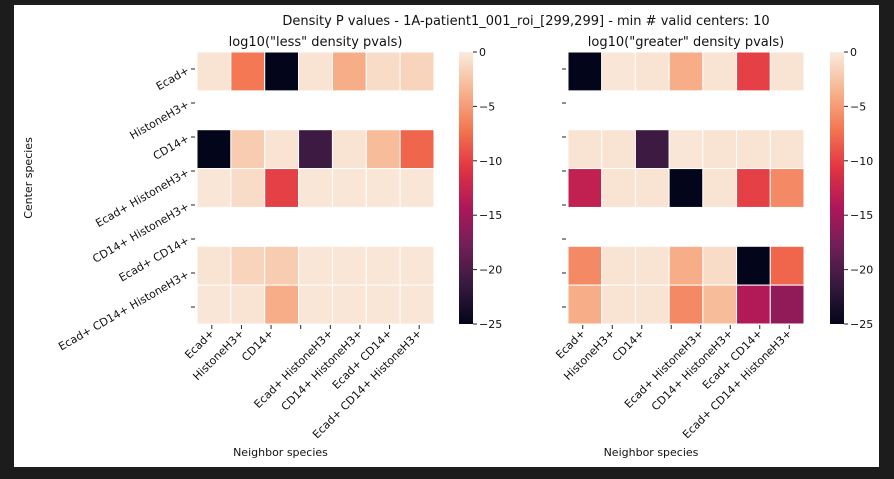 This screenshot has width=894, height=479. Describe the element at coordinates (171, 147) in the screenshot. I see `y-tick-label: CD14+` at that location.